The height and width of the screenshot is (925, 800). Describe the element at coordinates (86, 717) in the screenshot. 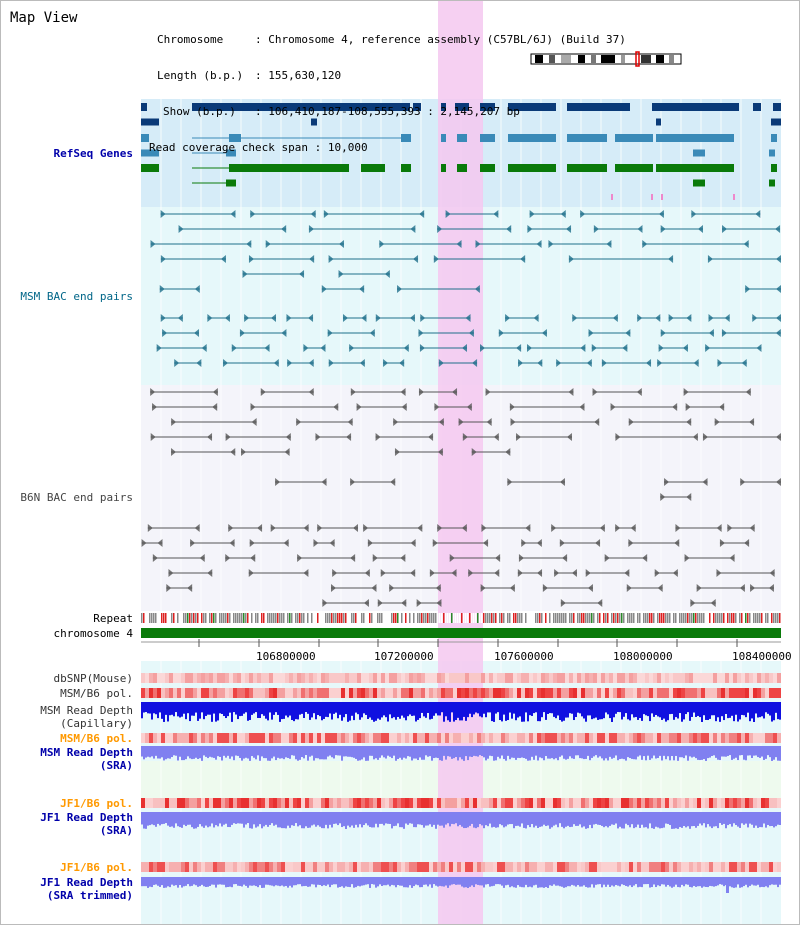

I see `track-label-msm-depth-capillary: MSM Read Depth (Capillary)` at that location.